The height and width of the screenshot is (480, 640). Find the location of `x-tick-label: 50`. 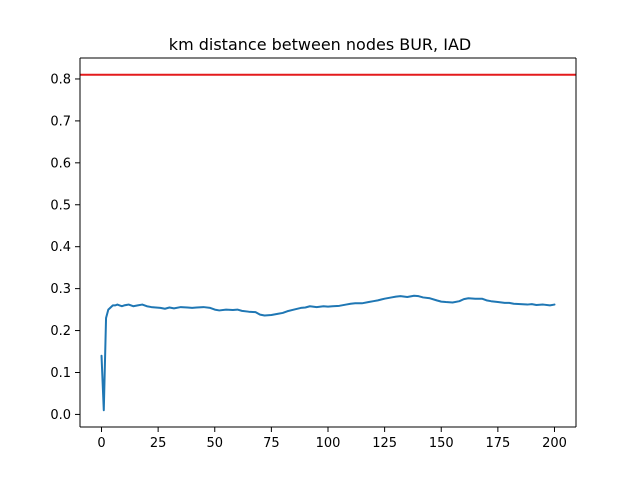

x-tick-label: 50 is located at coordinates (214, 443).